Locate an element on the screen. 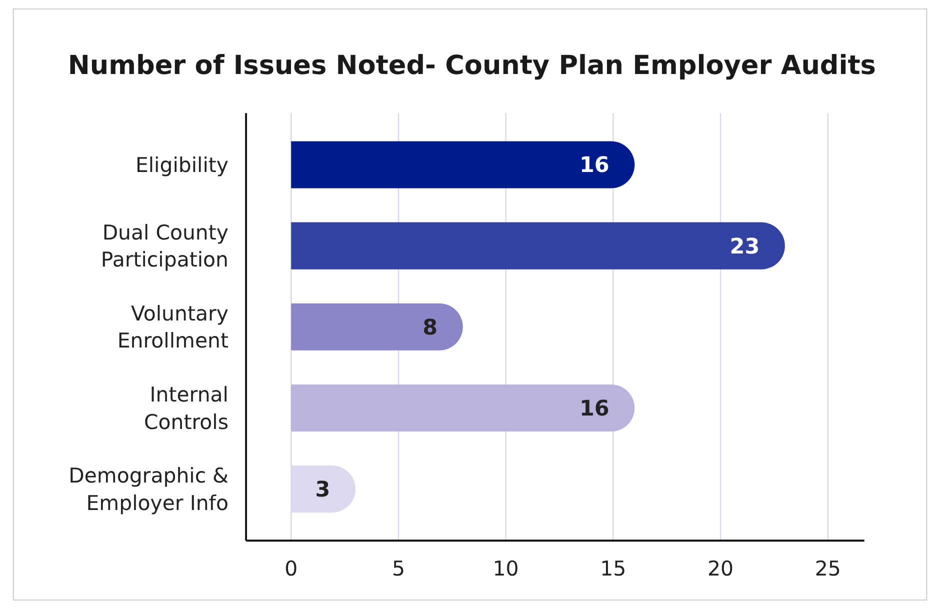 The image size is (940, 609). x-tick-label: 5 is located at coordinates (398, 568).